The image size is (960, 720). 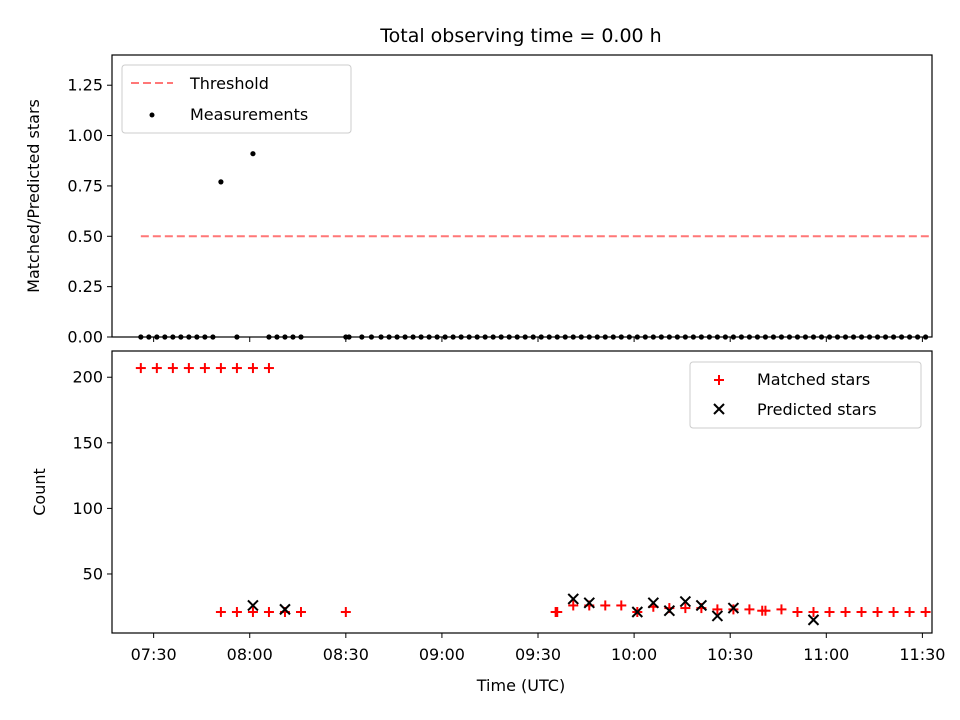 I want to click on top-x-ticks, so click(x=538, y=339).